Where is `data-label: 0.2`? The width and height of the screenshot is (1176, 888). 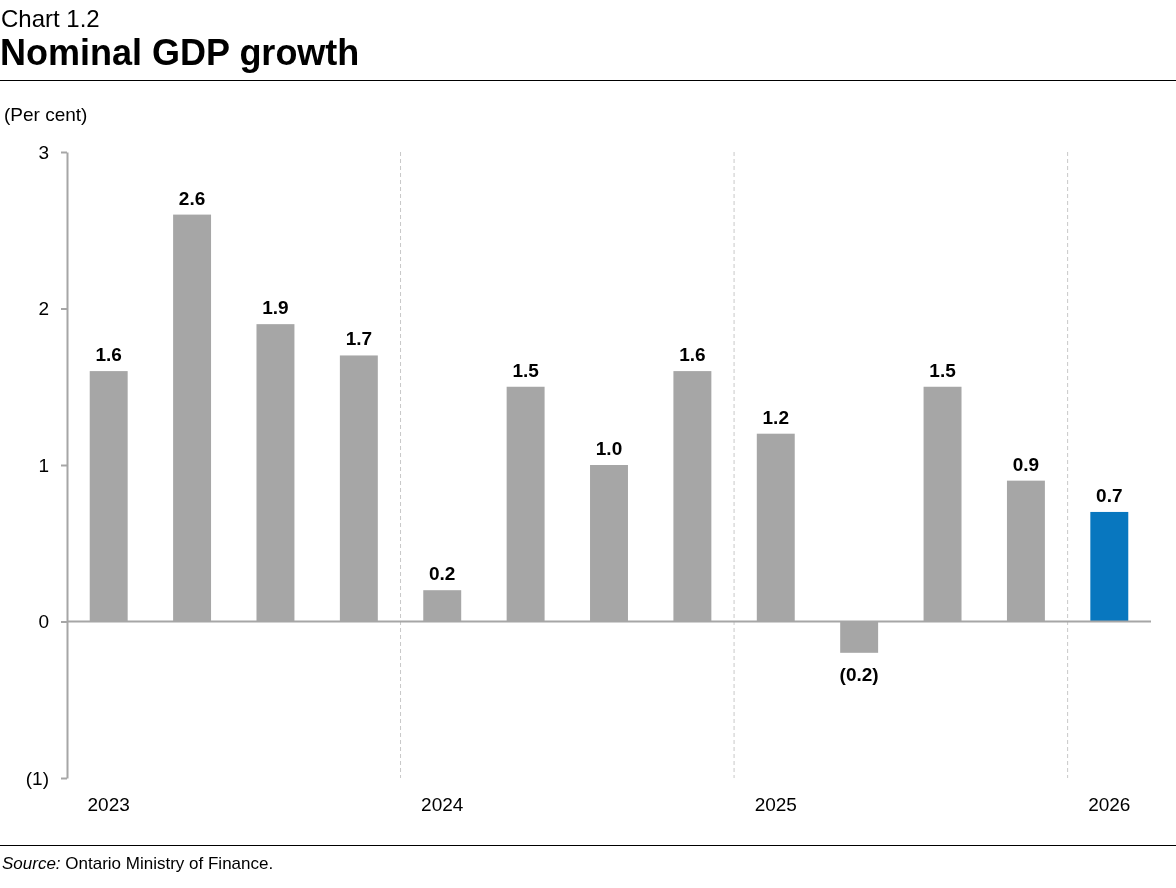 data-label: 0.2 is located at coordinates (442, 574).